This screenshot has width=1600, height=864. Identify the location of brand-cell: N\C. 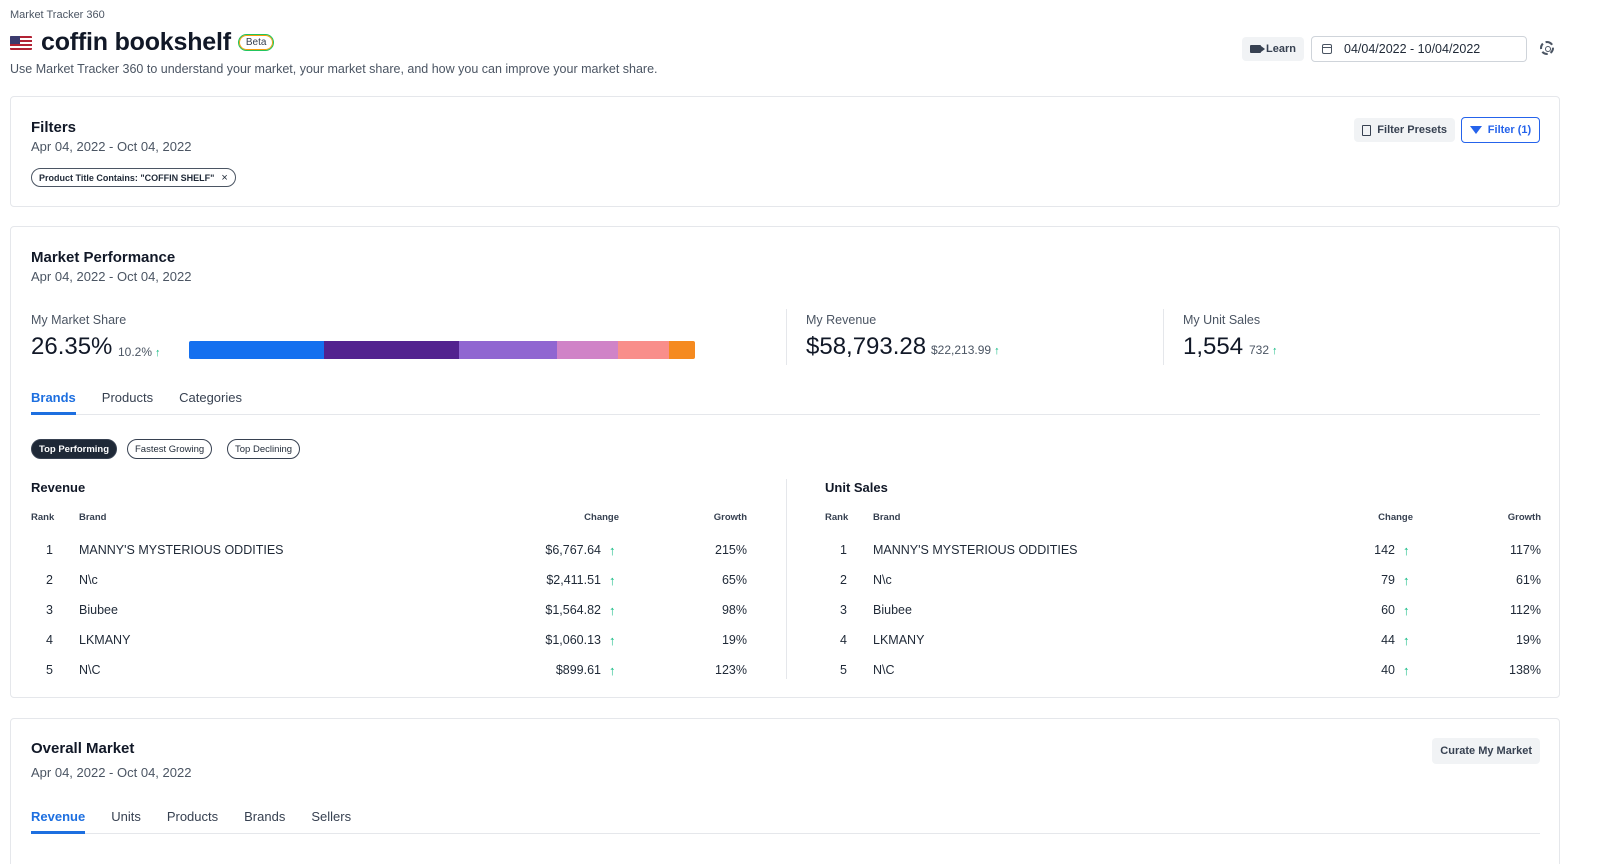
(884, 670).